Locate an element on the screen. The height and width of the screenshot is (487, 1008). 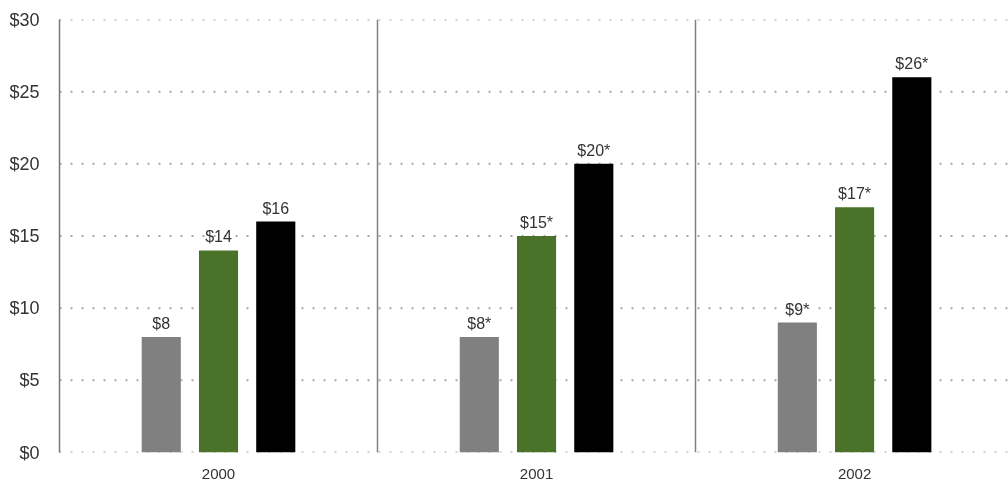
y-tick-label: $5 is located at coordinates (29, 380).